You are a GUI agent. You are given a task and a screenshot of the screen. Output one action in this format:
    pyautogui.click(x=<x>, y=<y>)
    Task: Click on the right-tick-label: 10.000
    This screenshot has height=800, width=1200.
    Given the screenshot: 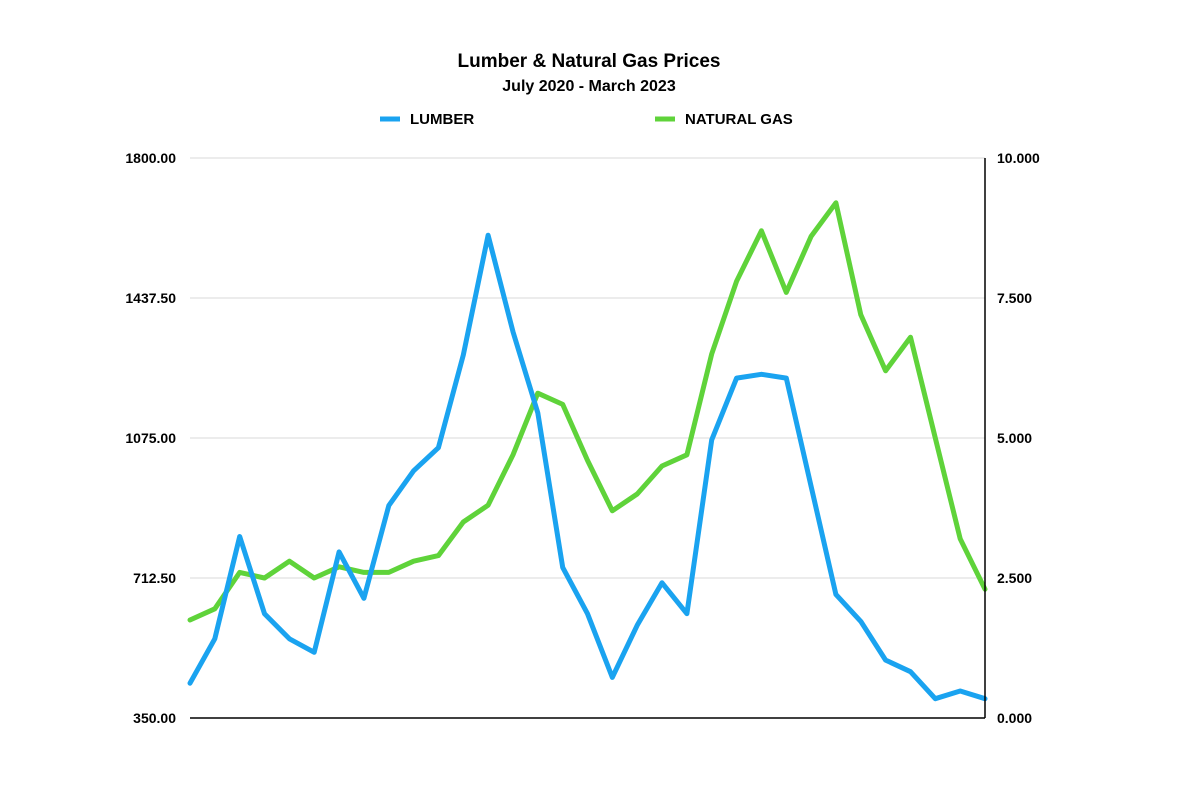 What is the action you would take?
    pyautogui.click(x=1018, y=158)
    